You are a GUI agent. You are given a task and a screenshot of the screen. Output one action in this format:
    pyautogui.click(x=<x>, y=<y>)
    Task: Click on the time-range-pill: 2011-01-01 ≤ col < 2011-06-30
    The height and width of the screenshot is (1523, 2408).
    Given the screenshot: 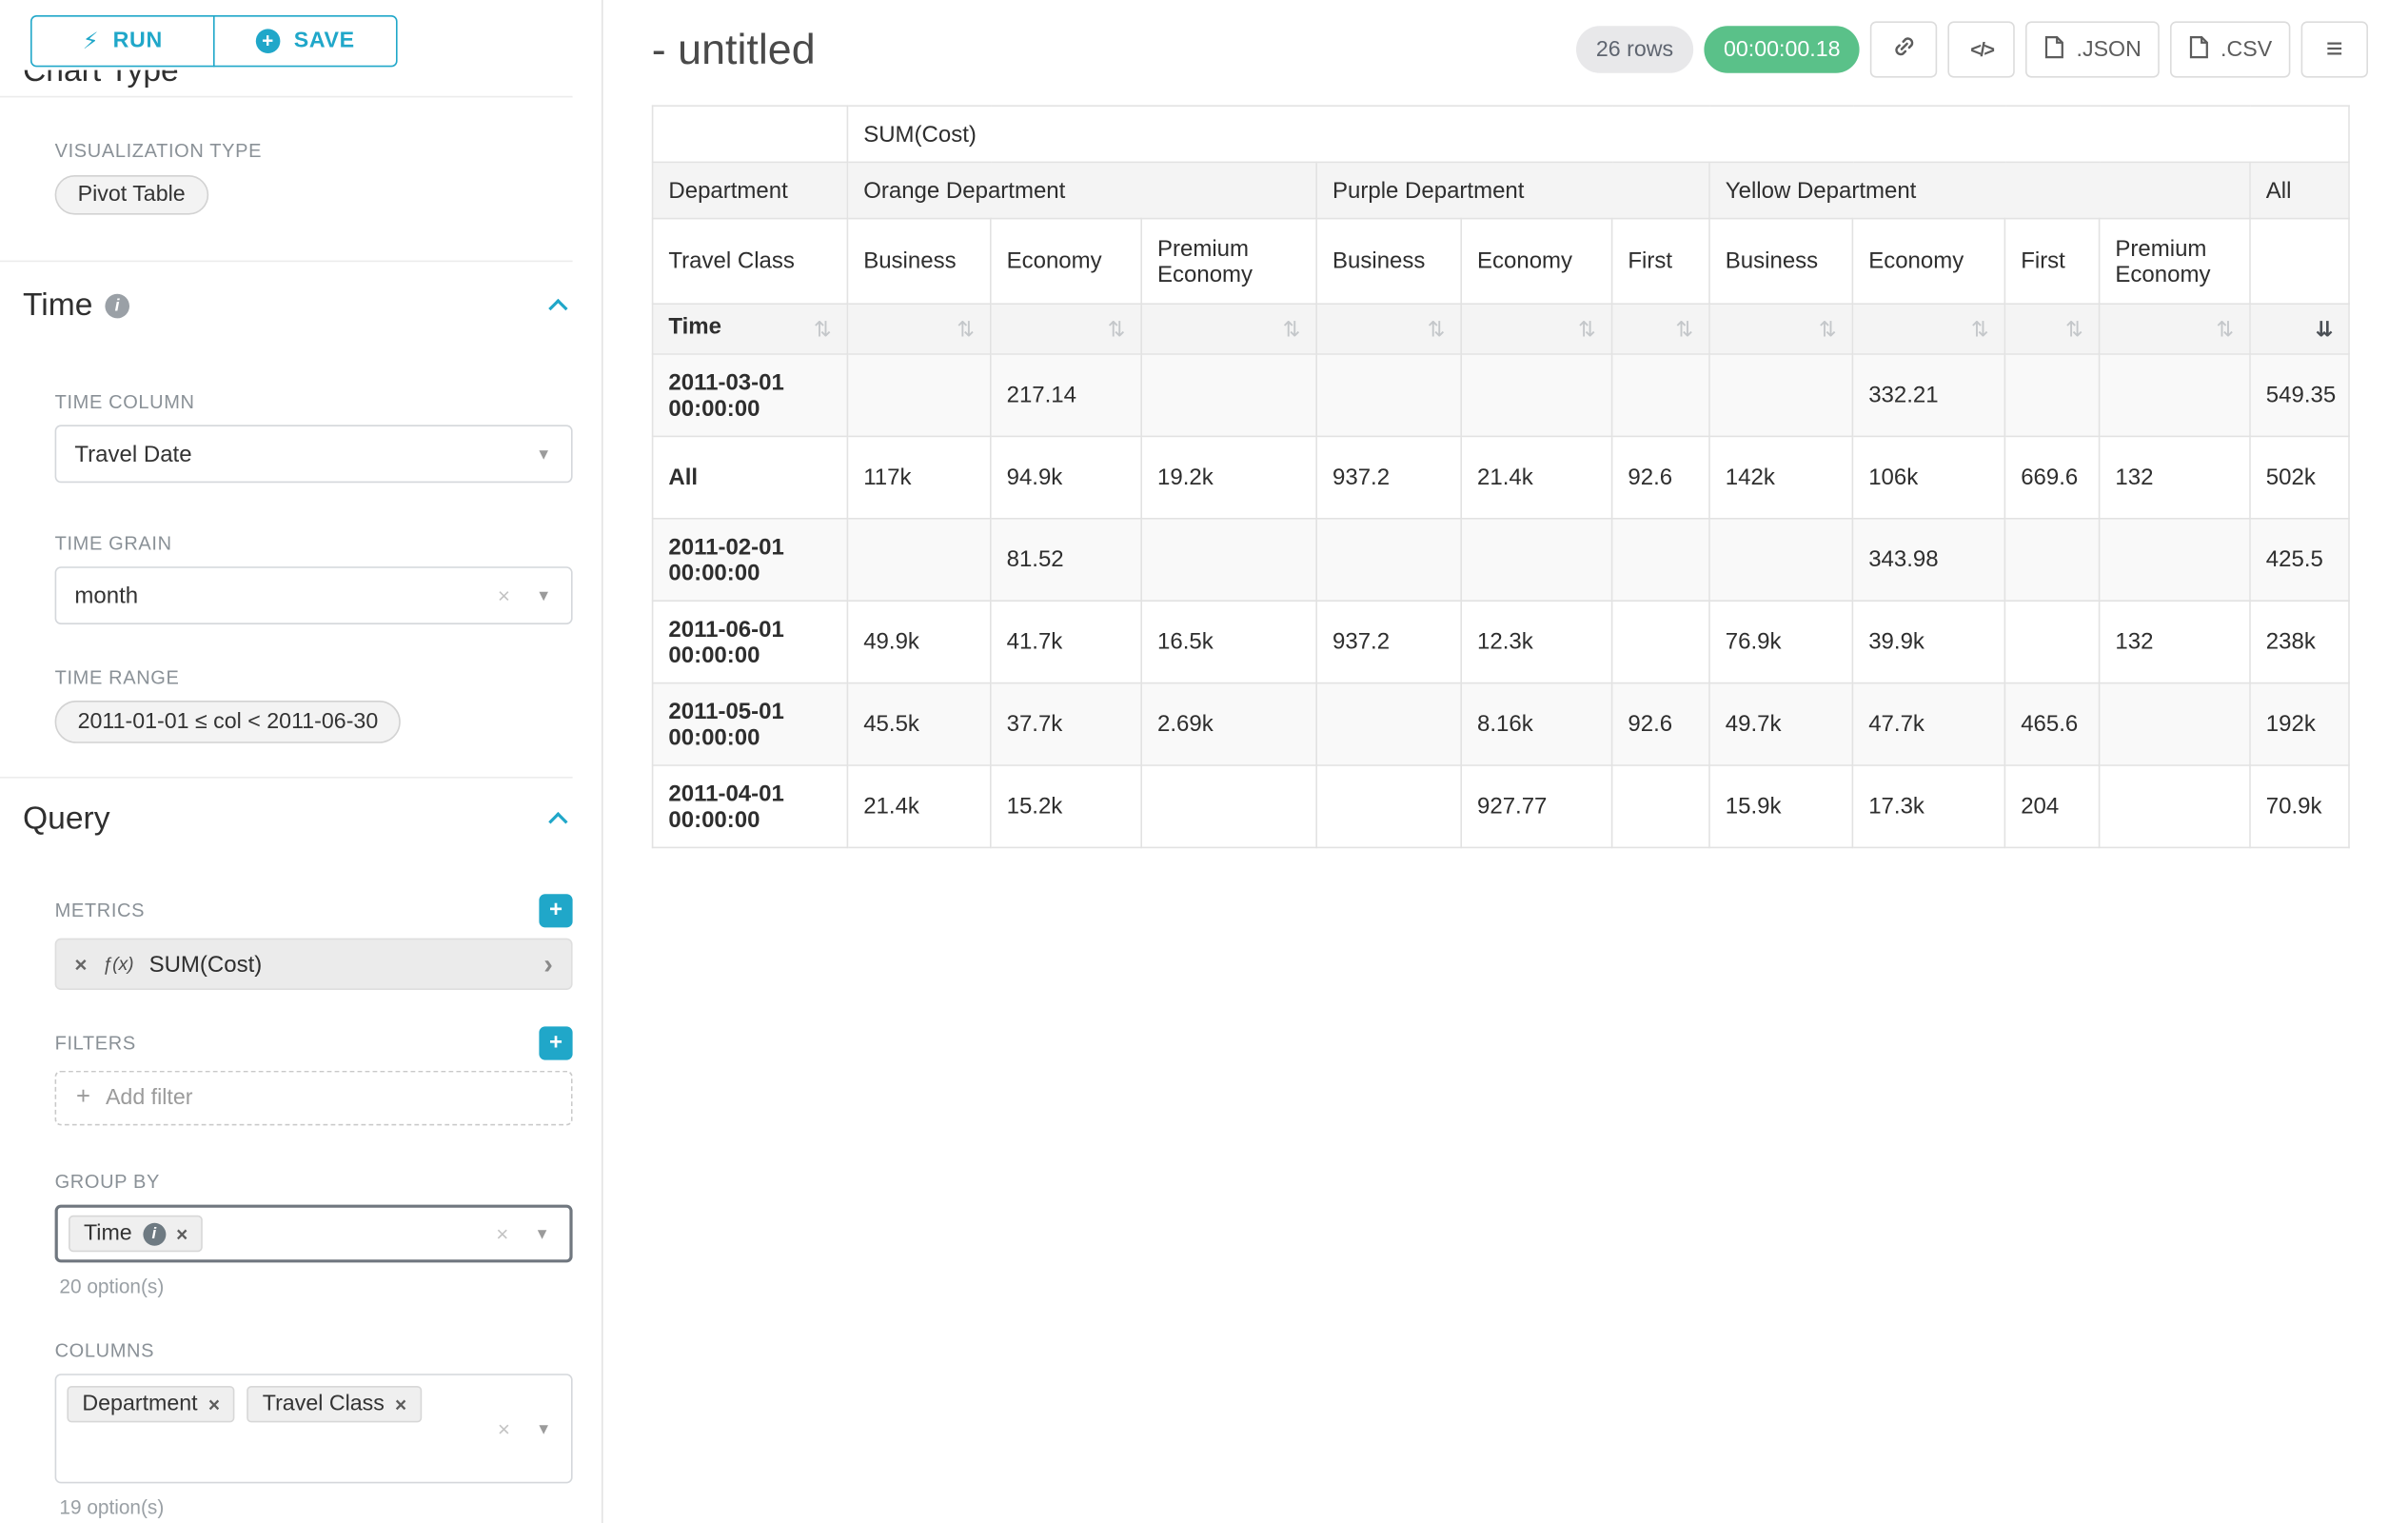 What is the action you would take?
    pyautogui.click(x=228, y=722)
    